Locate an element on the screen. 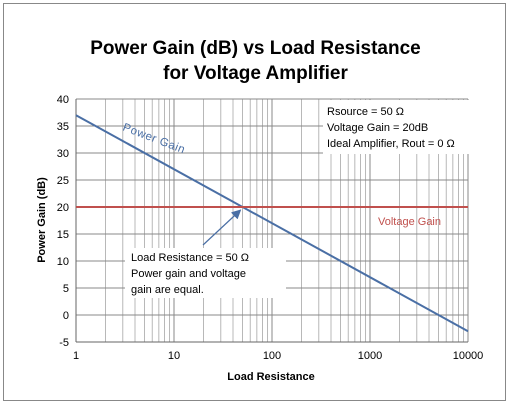  y-tick-label: 15 is located at coordinates (63, 235).